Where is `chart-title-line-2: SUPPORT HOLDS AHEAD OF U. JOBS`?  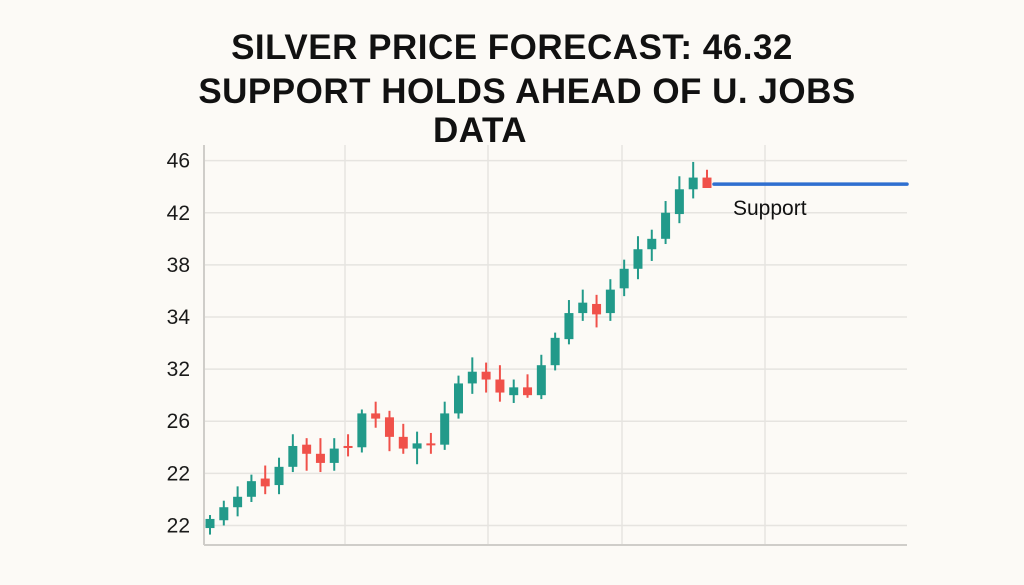
chart-title-line-2: SUPPORT HOLDS AHEAD OF U. JOBS is located at coordinates (527, 91).